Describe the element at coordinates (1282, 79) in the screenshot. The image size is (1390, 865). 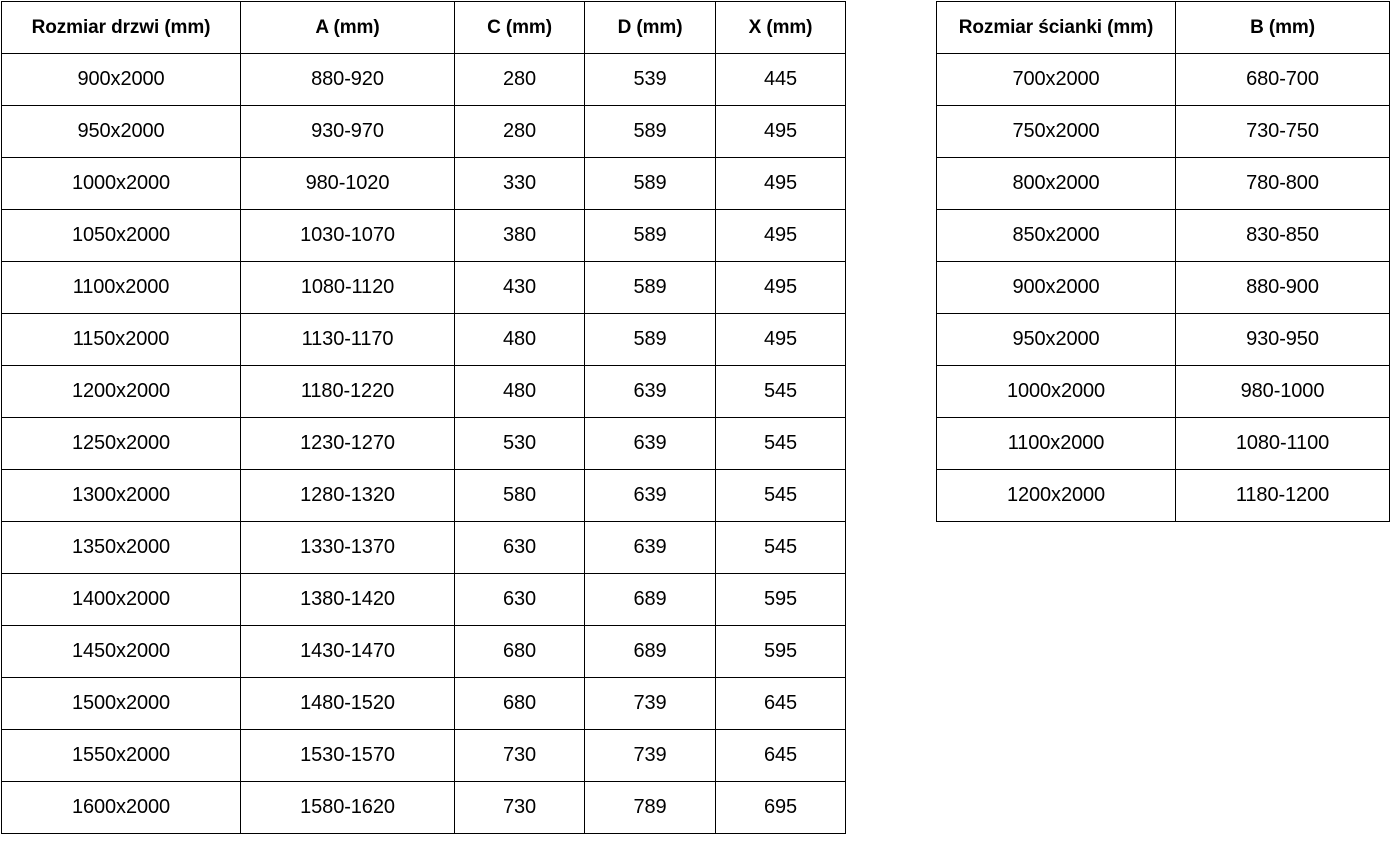
I see `cell-b: 680-700` at that location.